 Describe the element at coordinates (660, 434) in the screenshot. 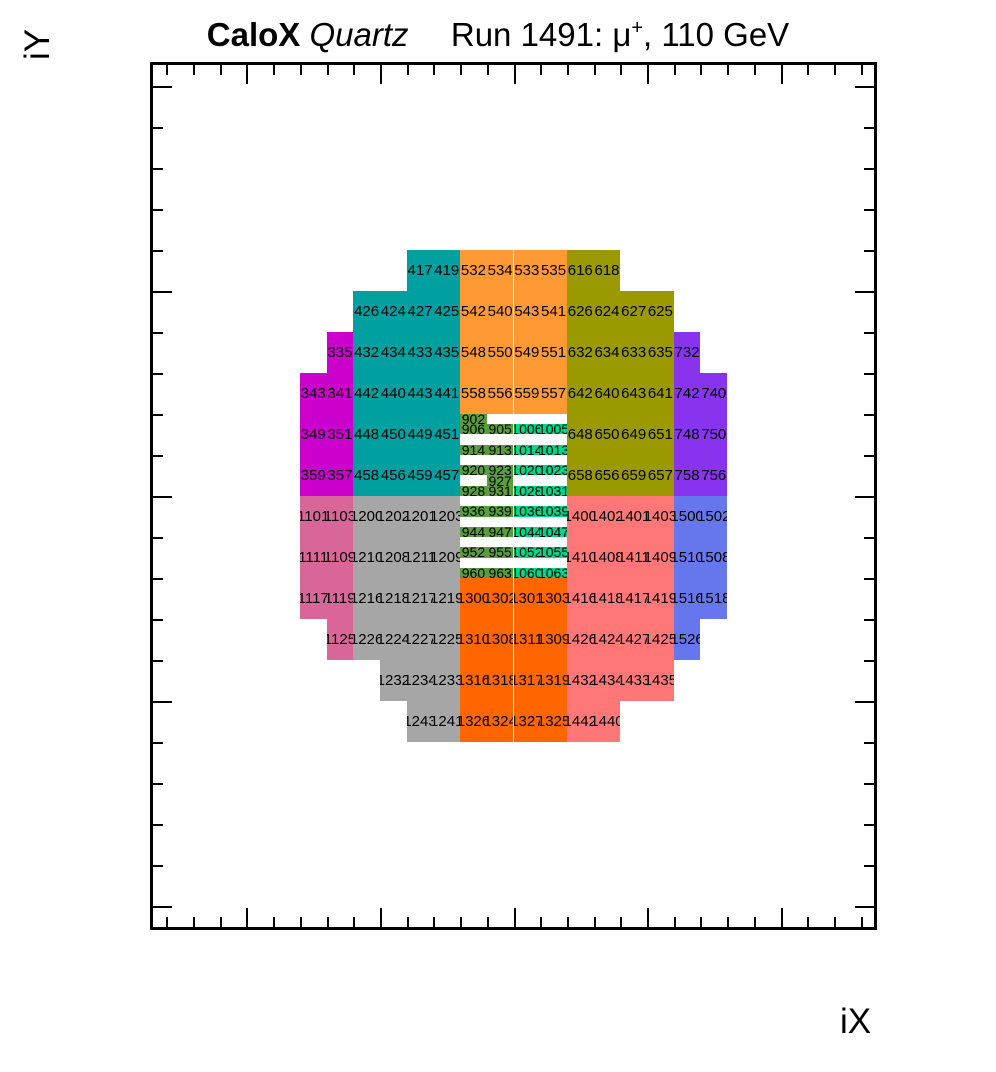

I see `calo-cell-651: 651` at that location.